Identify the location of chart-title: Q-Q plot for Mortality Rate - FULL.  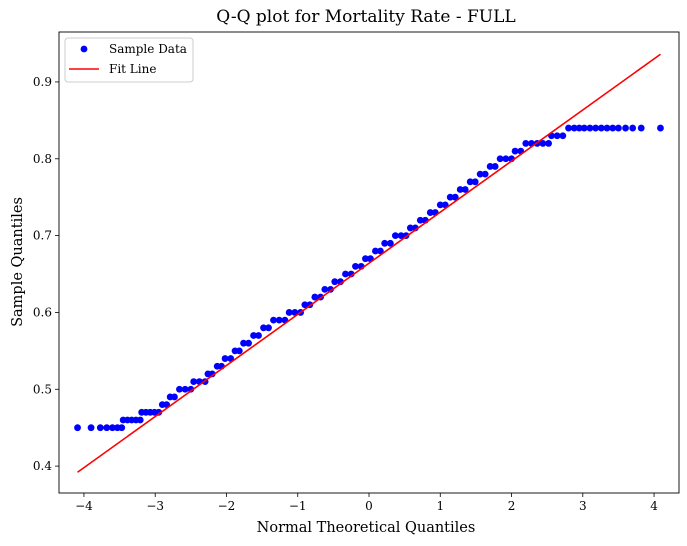
(365, 17).